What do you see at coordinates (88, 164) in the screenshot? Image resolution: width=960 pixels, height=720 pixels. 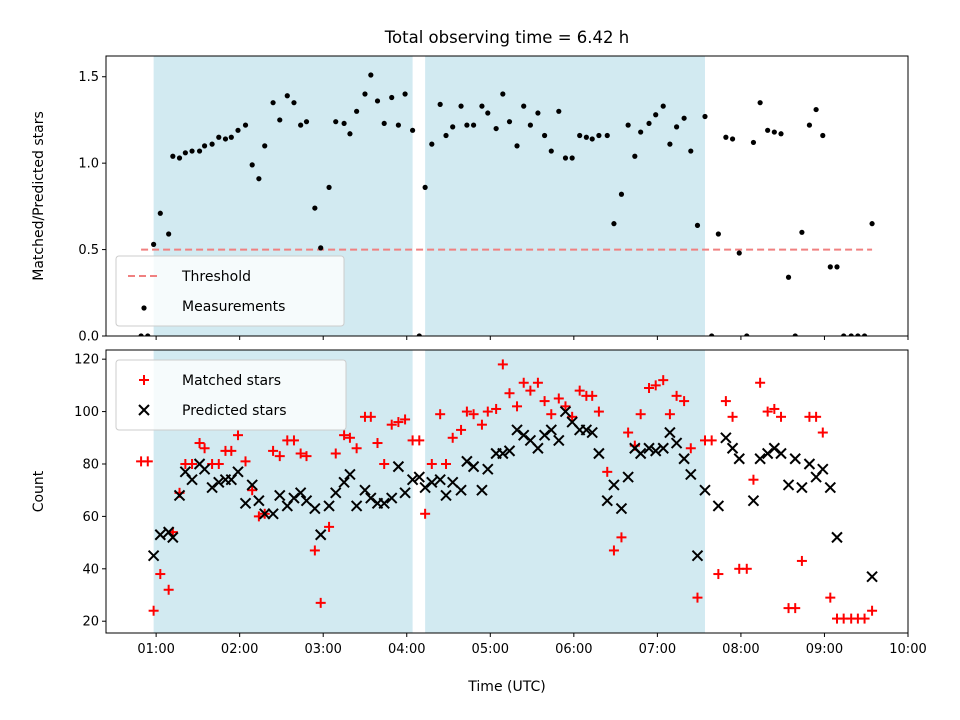 I see `y-tick-label: 1.0` at bounding box center [88, 164].